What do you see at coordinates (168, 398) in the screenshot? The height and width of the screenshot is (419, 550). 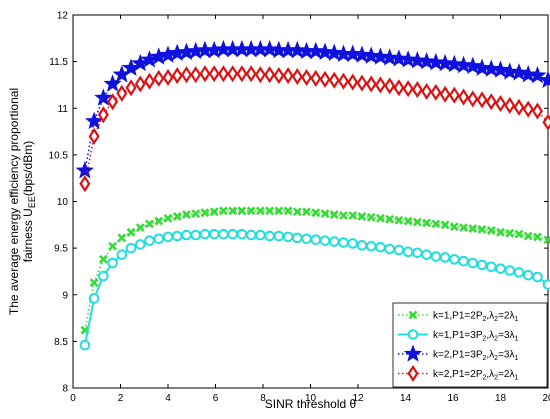 I see `x-tick-label: 4` at bounding box center [168, 398].